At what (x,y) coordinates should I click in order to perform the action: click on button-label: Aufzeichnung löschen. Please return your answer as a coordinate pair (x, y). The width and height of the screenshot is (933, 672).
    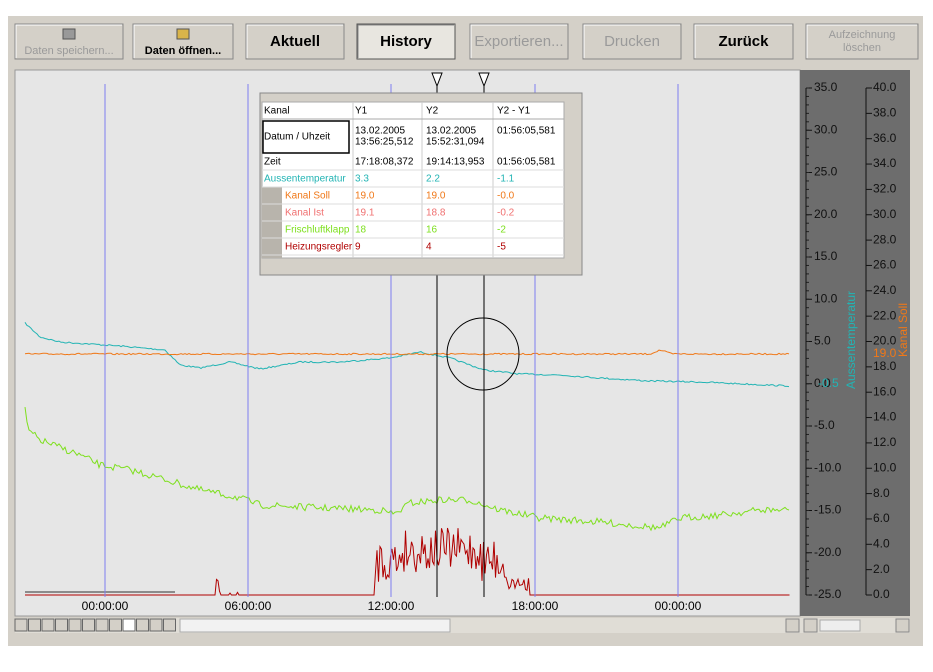
    Looking at the image, I should click on (862, 41).